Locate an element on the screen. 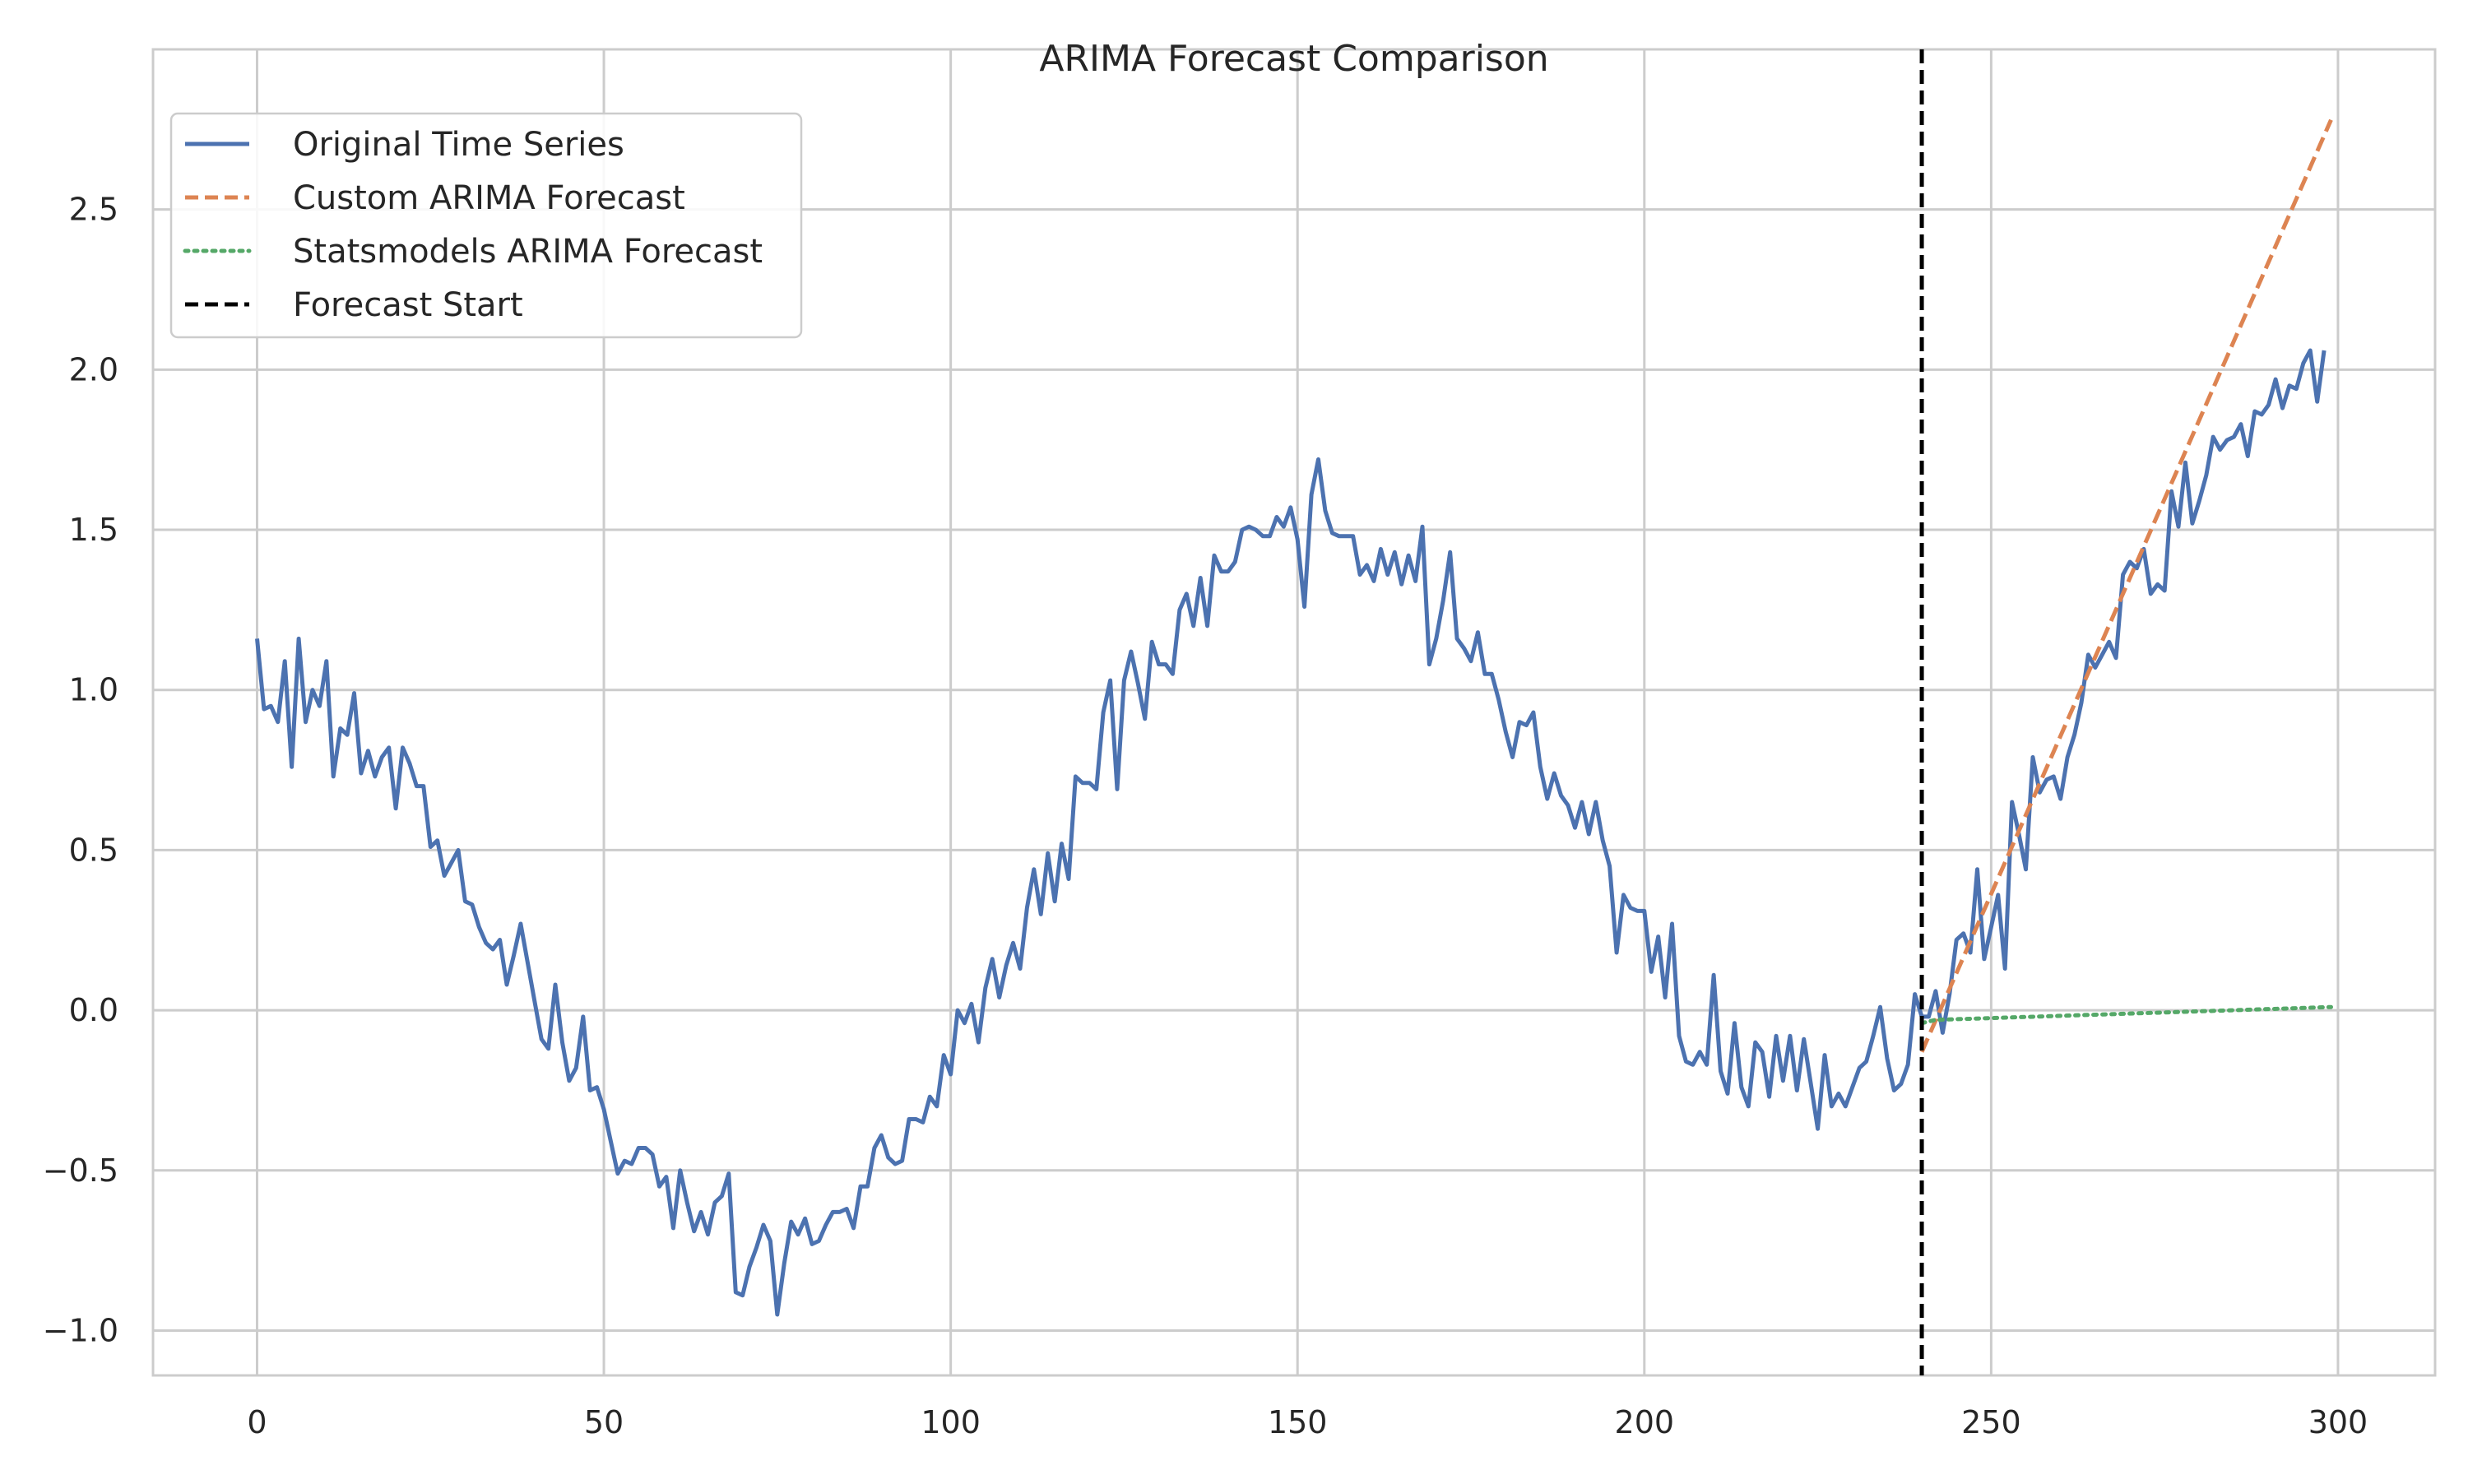  y-tick-label: −0.5 is located at coordinates (80, 1170).